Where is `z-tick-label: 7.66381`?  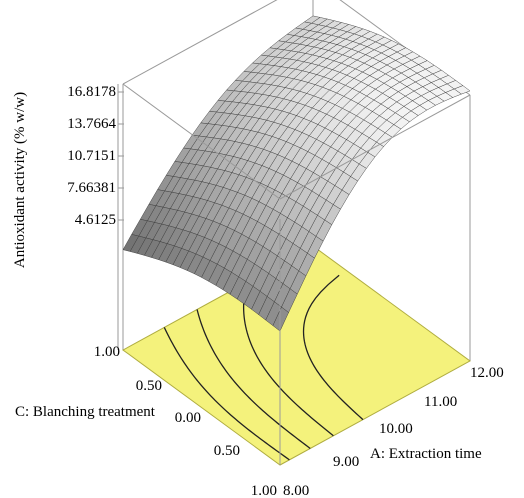
z-tick-label: 7.66381 is located at coordinates (91, 188).